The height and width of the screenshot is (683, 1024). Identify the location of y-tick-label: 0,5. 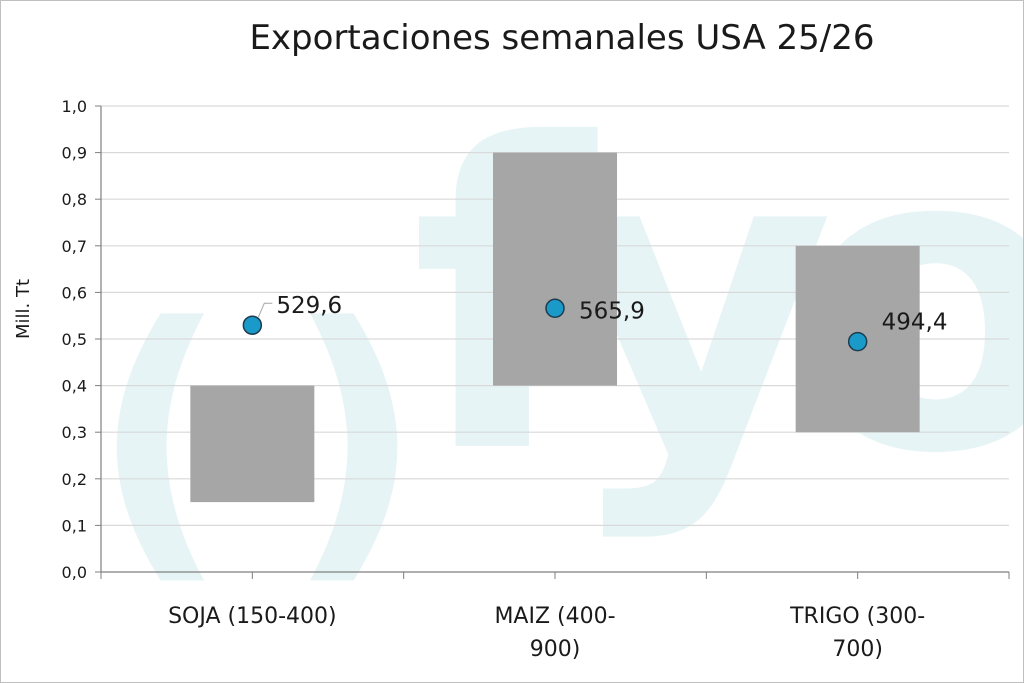
(74, 339).